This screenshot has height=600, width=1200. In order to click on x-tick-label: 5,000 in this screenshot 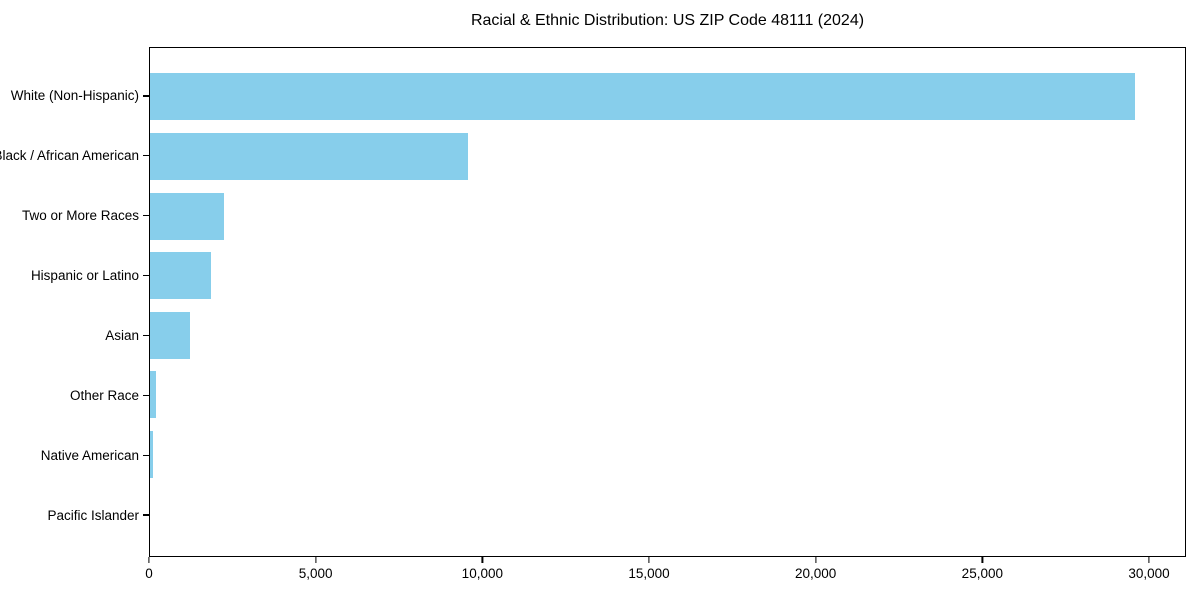, I will do `click(315, 573)`.